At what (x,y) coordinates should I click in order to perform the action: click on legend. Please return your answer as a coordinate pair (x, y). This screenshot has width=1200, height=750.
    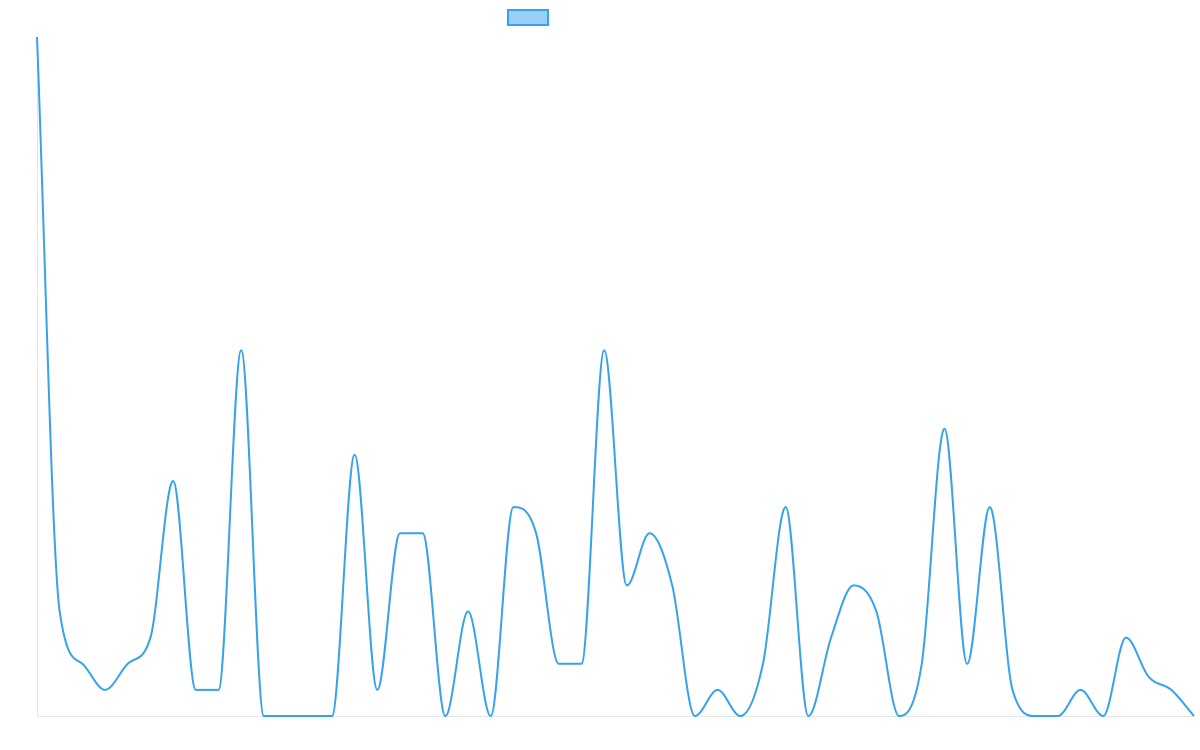
    Looking at the image, I should click on (528, 17).